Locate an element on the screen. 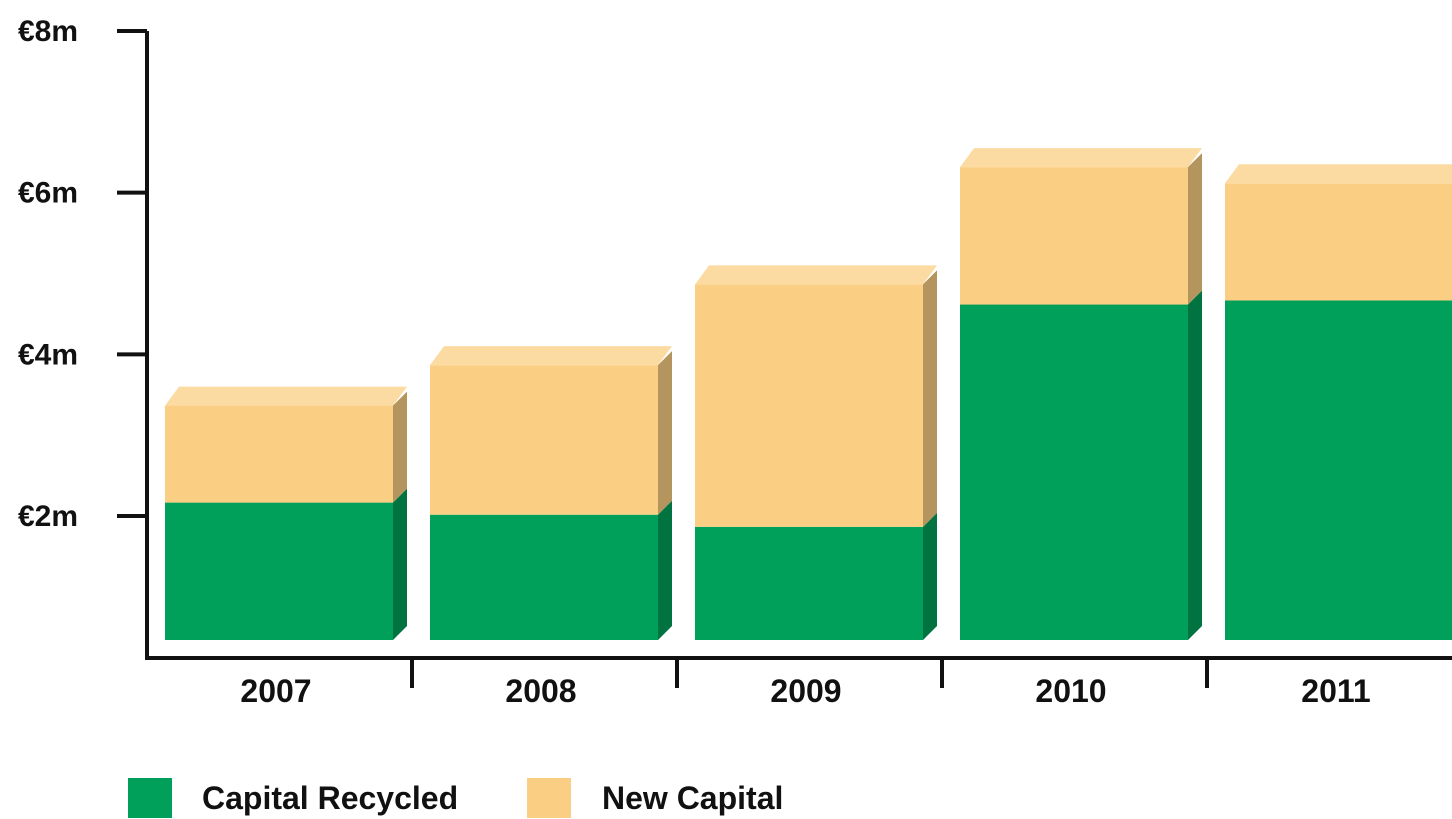 This screenshot has height=819, width=1452. y-tick-label: €8m is located at coordinates (48, 31).